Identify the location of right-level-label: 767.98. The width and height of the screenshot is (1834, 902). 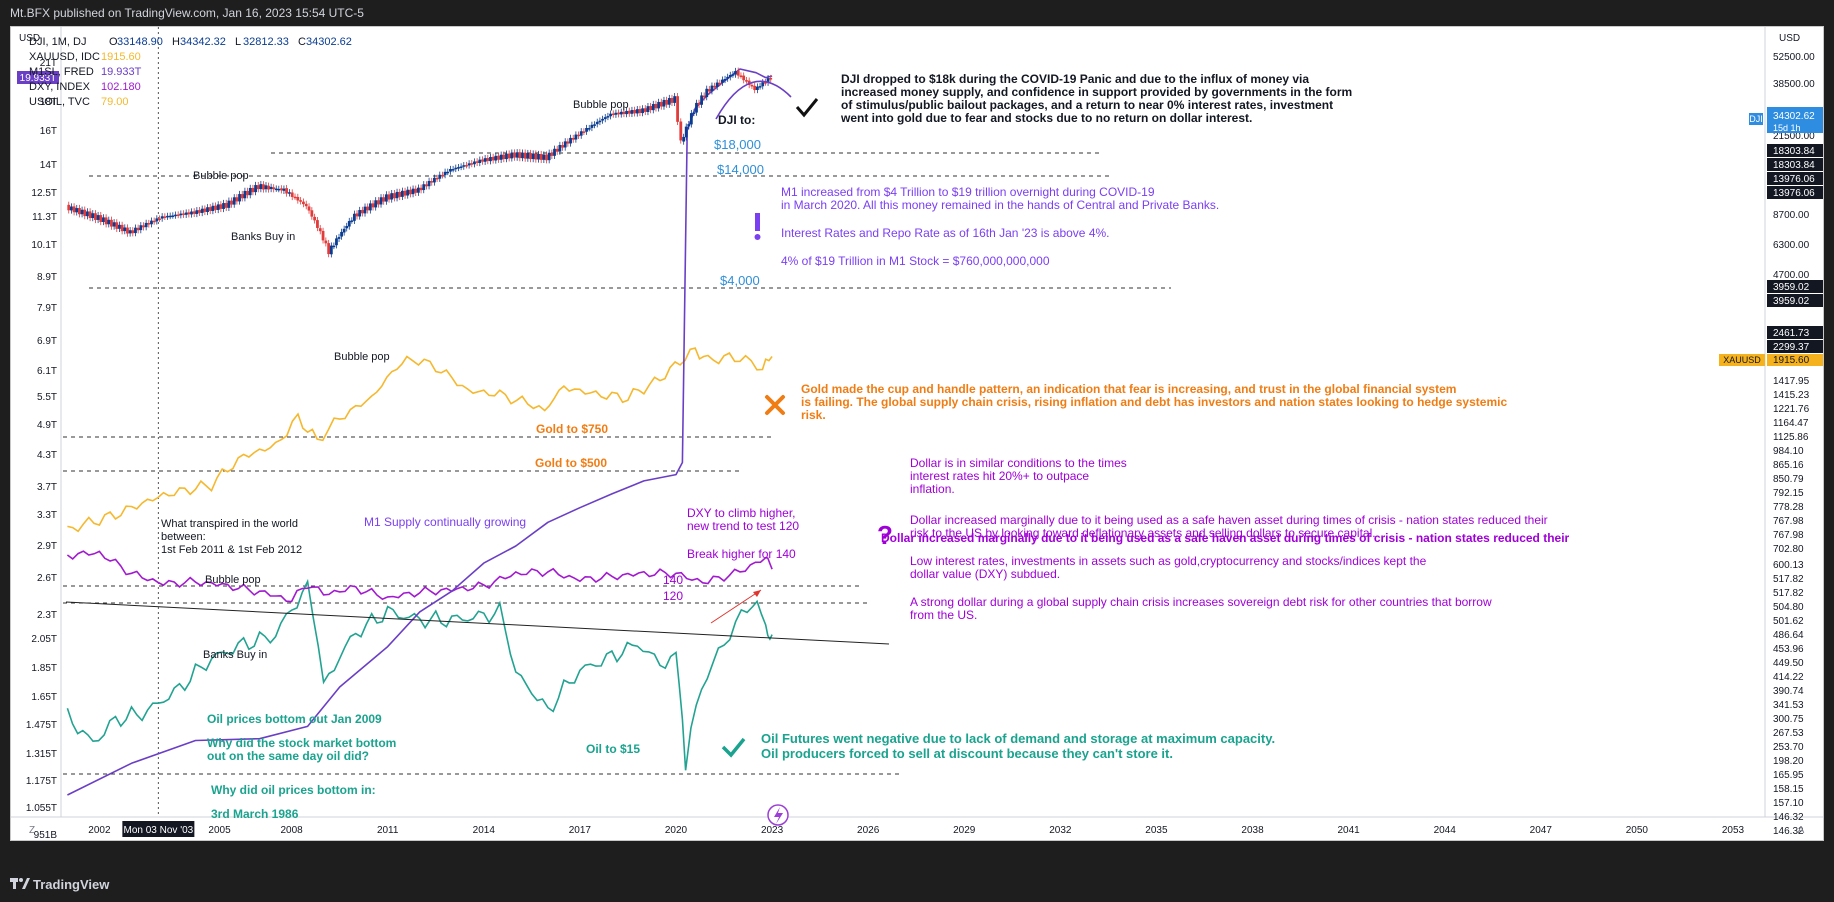
(1788, 535).